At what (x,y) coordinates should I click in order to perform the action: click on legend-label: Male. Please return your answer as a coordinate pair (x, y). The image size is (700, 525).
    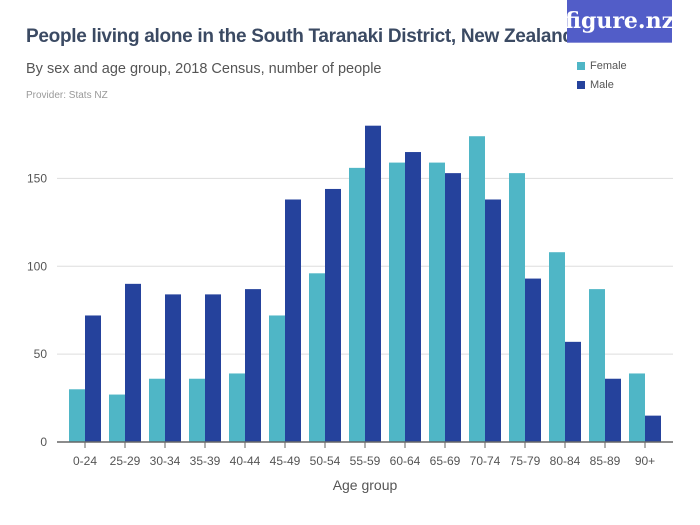
    Looking at the image, I should click on (602, 84).